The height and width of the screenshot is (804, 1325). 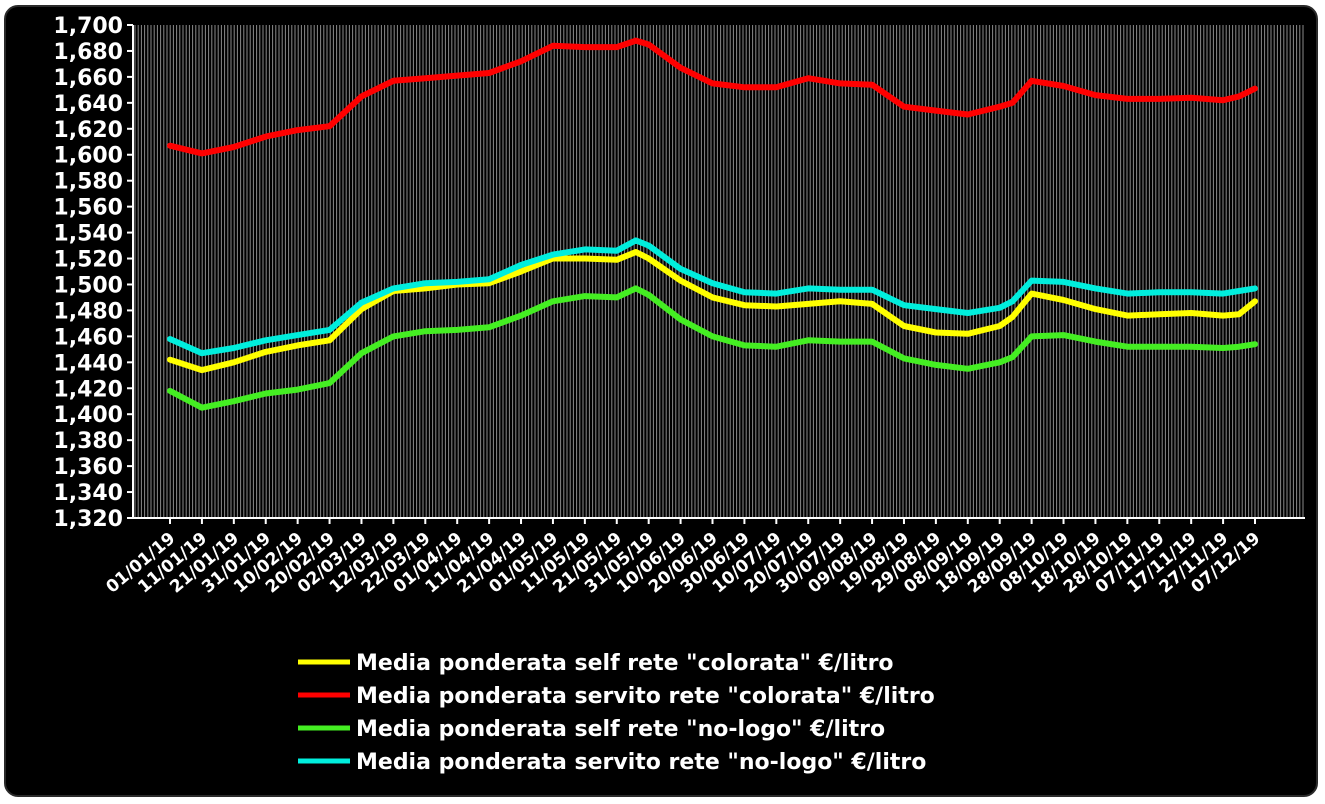 What do you see at coordinates (88, 467) in the screenshot?
I see `y-tick-label: 1,360` at bounding box center [88, 467].